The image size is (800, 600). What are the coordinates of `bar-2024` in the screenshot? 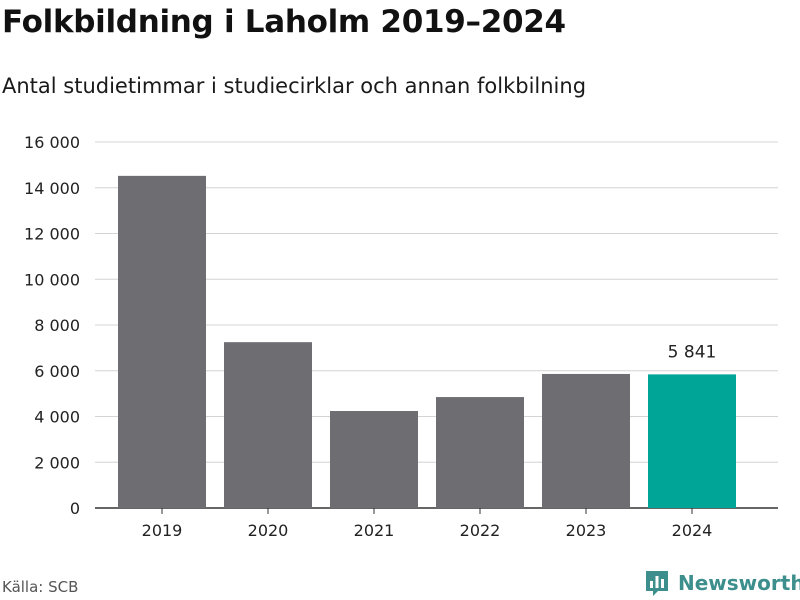 It's located at (692, 441).